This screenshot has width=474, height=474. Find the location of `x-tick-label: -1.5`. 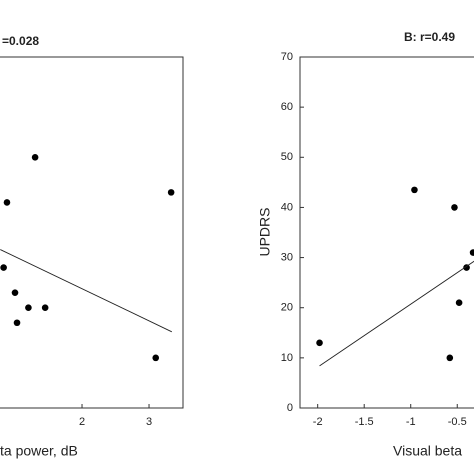

x-tick-label: -1.5 is located at coordinates (364, 422).